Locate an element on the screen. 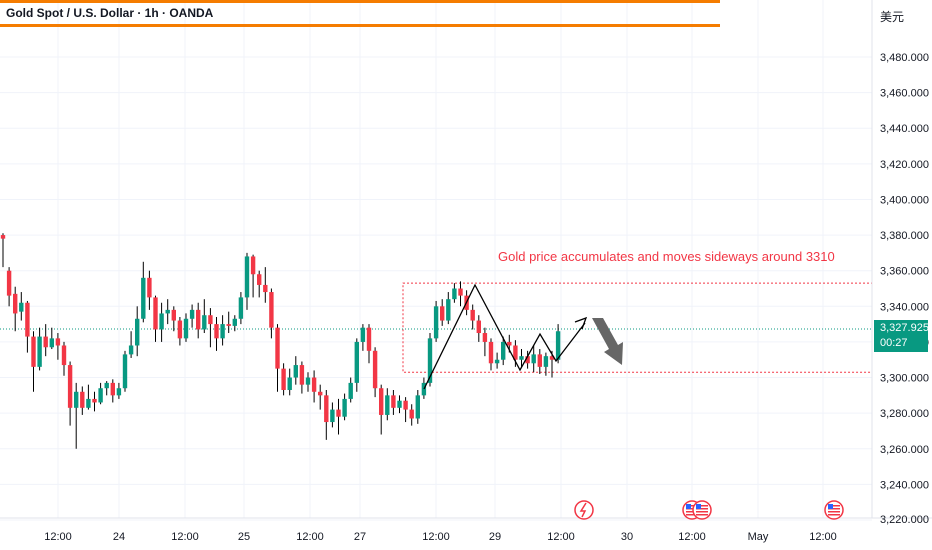 Image resolution: width=932 pixels, height=550 pixels. y-tick-label: 3,420.000 is located at coordinates (904, 165).